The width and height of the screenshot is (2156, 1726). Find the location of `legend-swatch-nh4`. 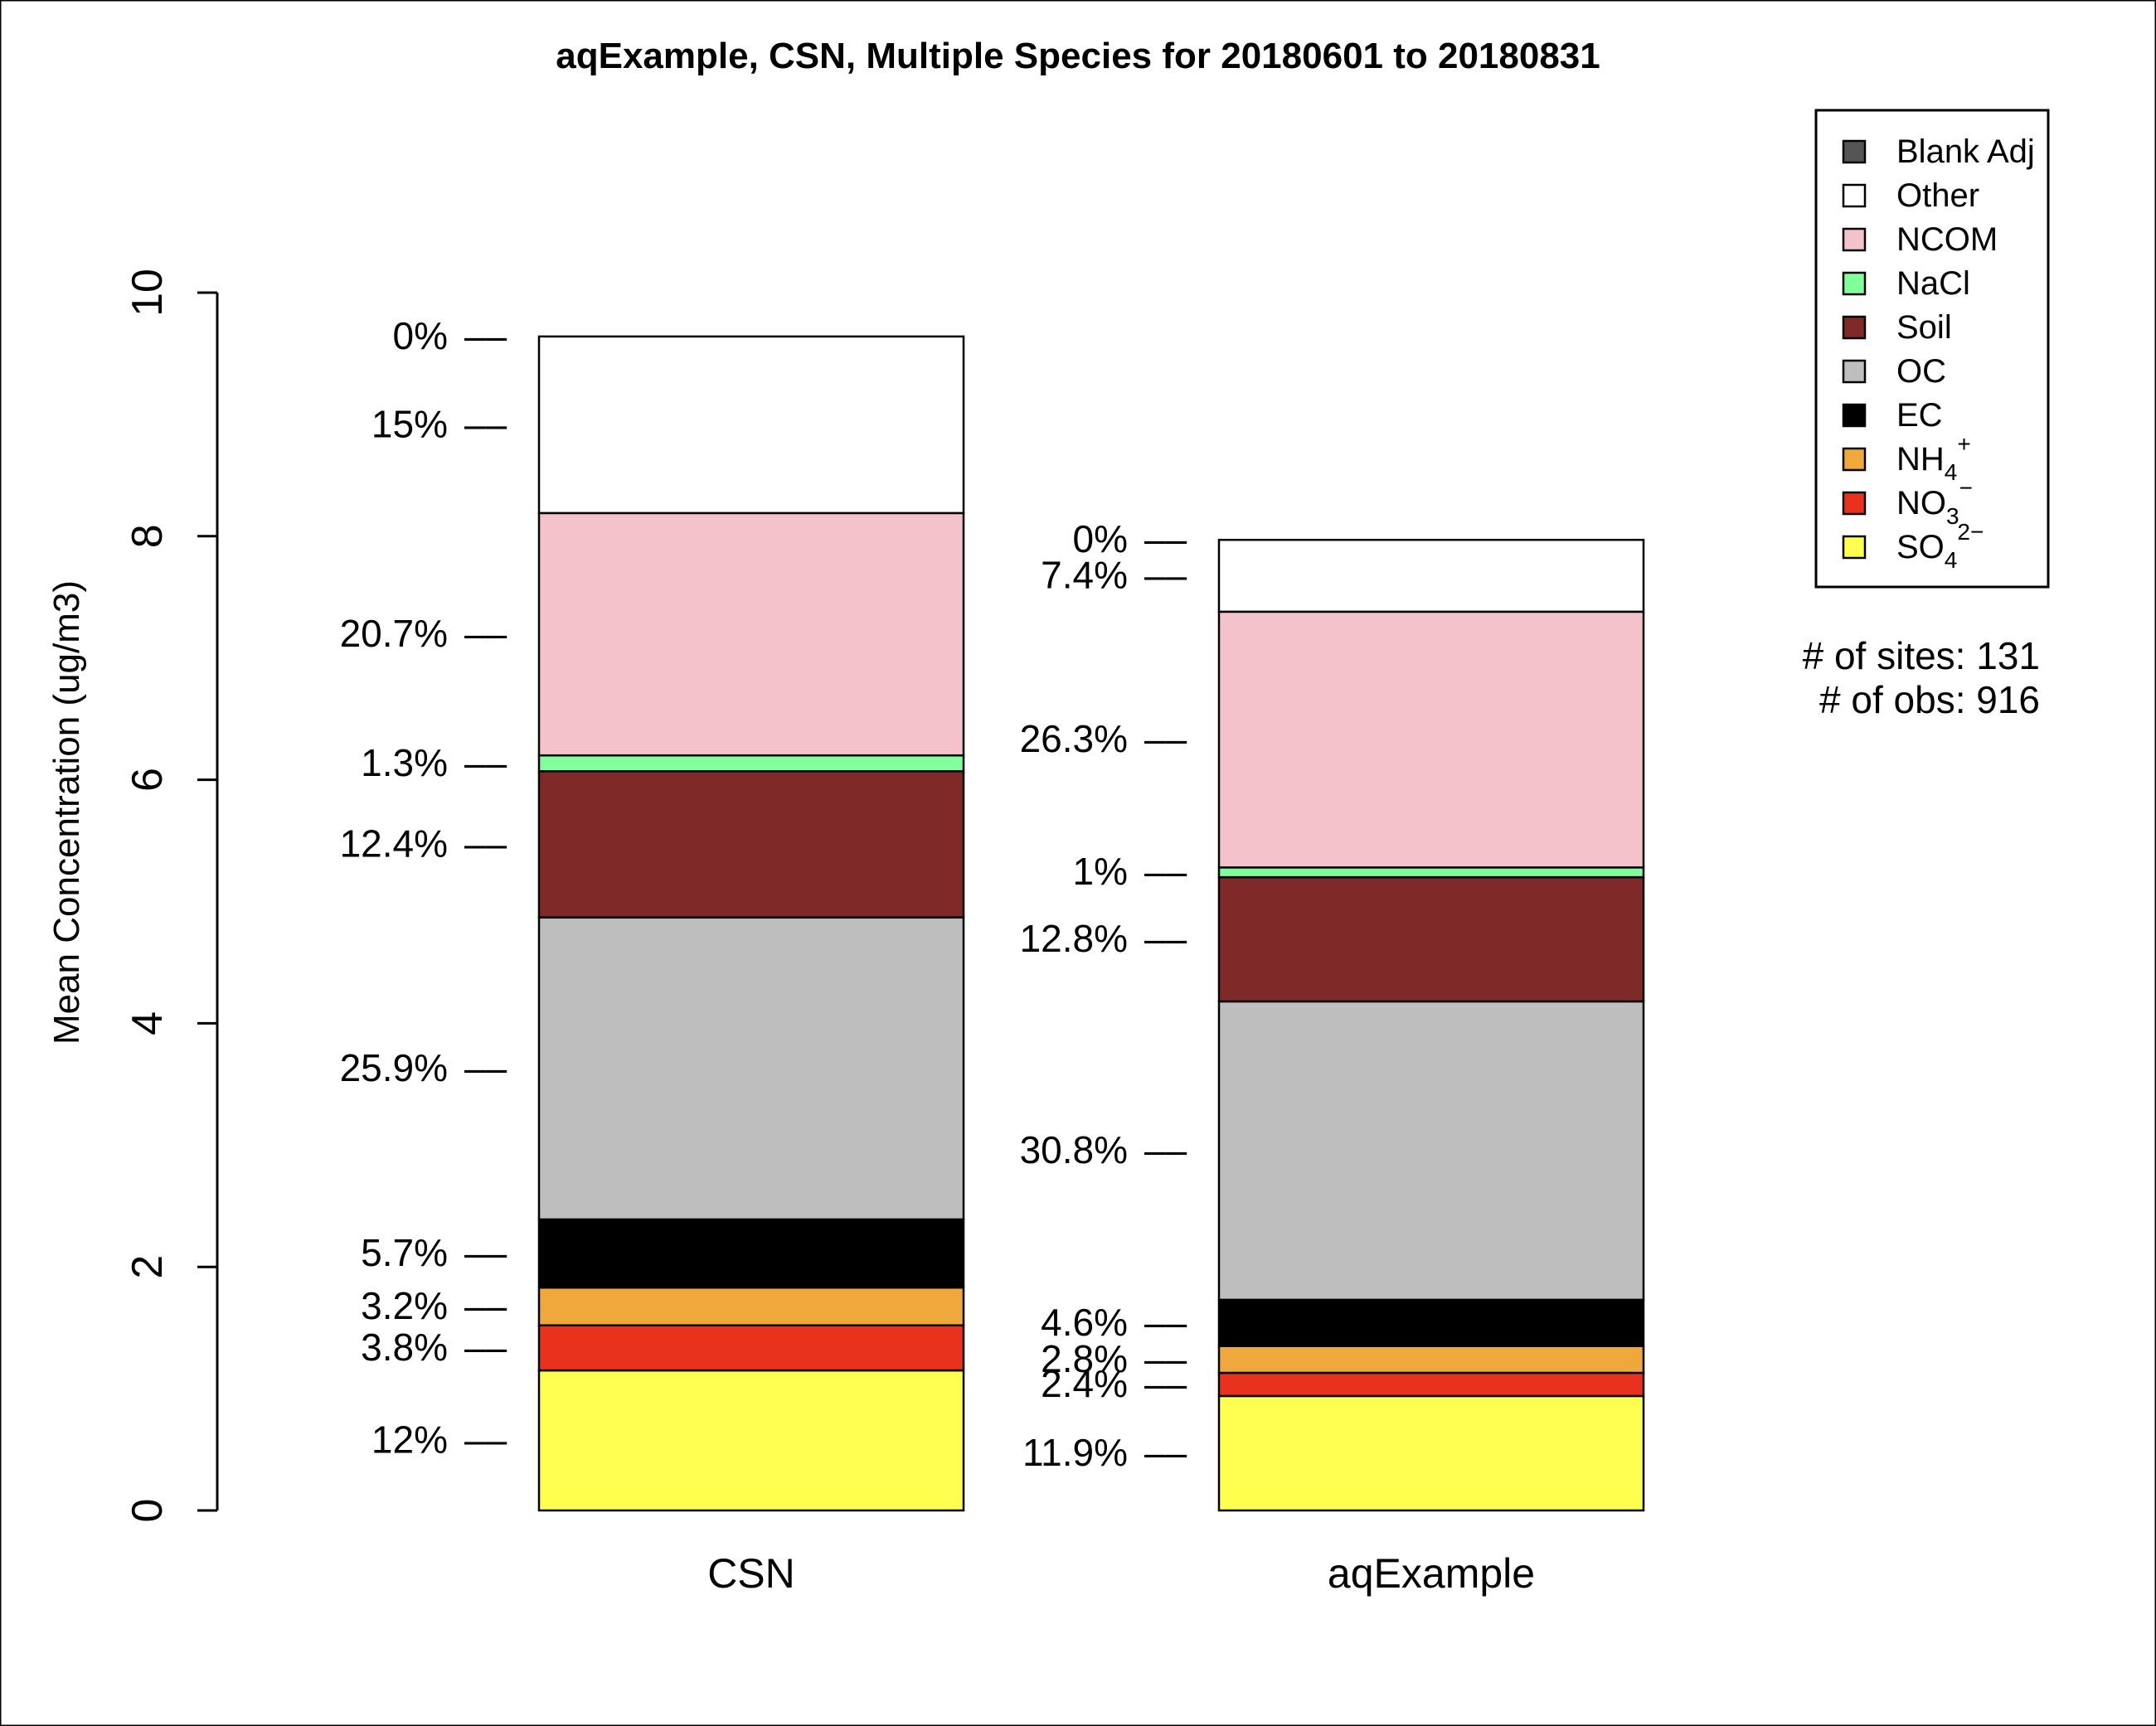

legend-swatch-nh4 is located at coordinates (1854, 459).